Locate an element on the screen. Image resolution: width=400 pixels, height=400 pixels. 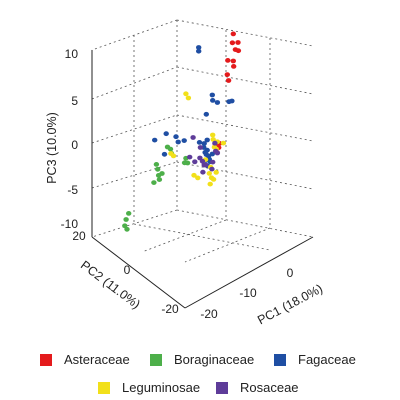
legend-item: Boraginaceae is located at coordinates (202, 359).